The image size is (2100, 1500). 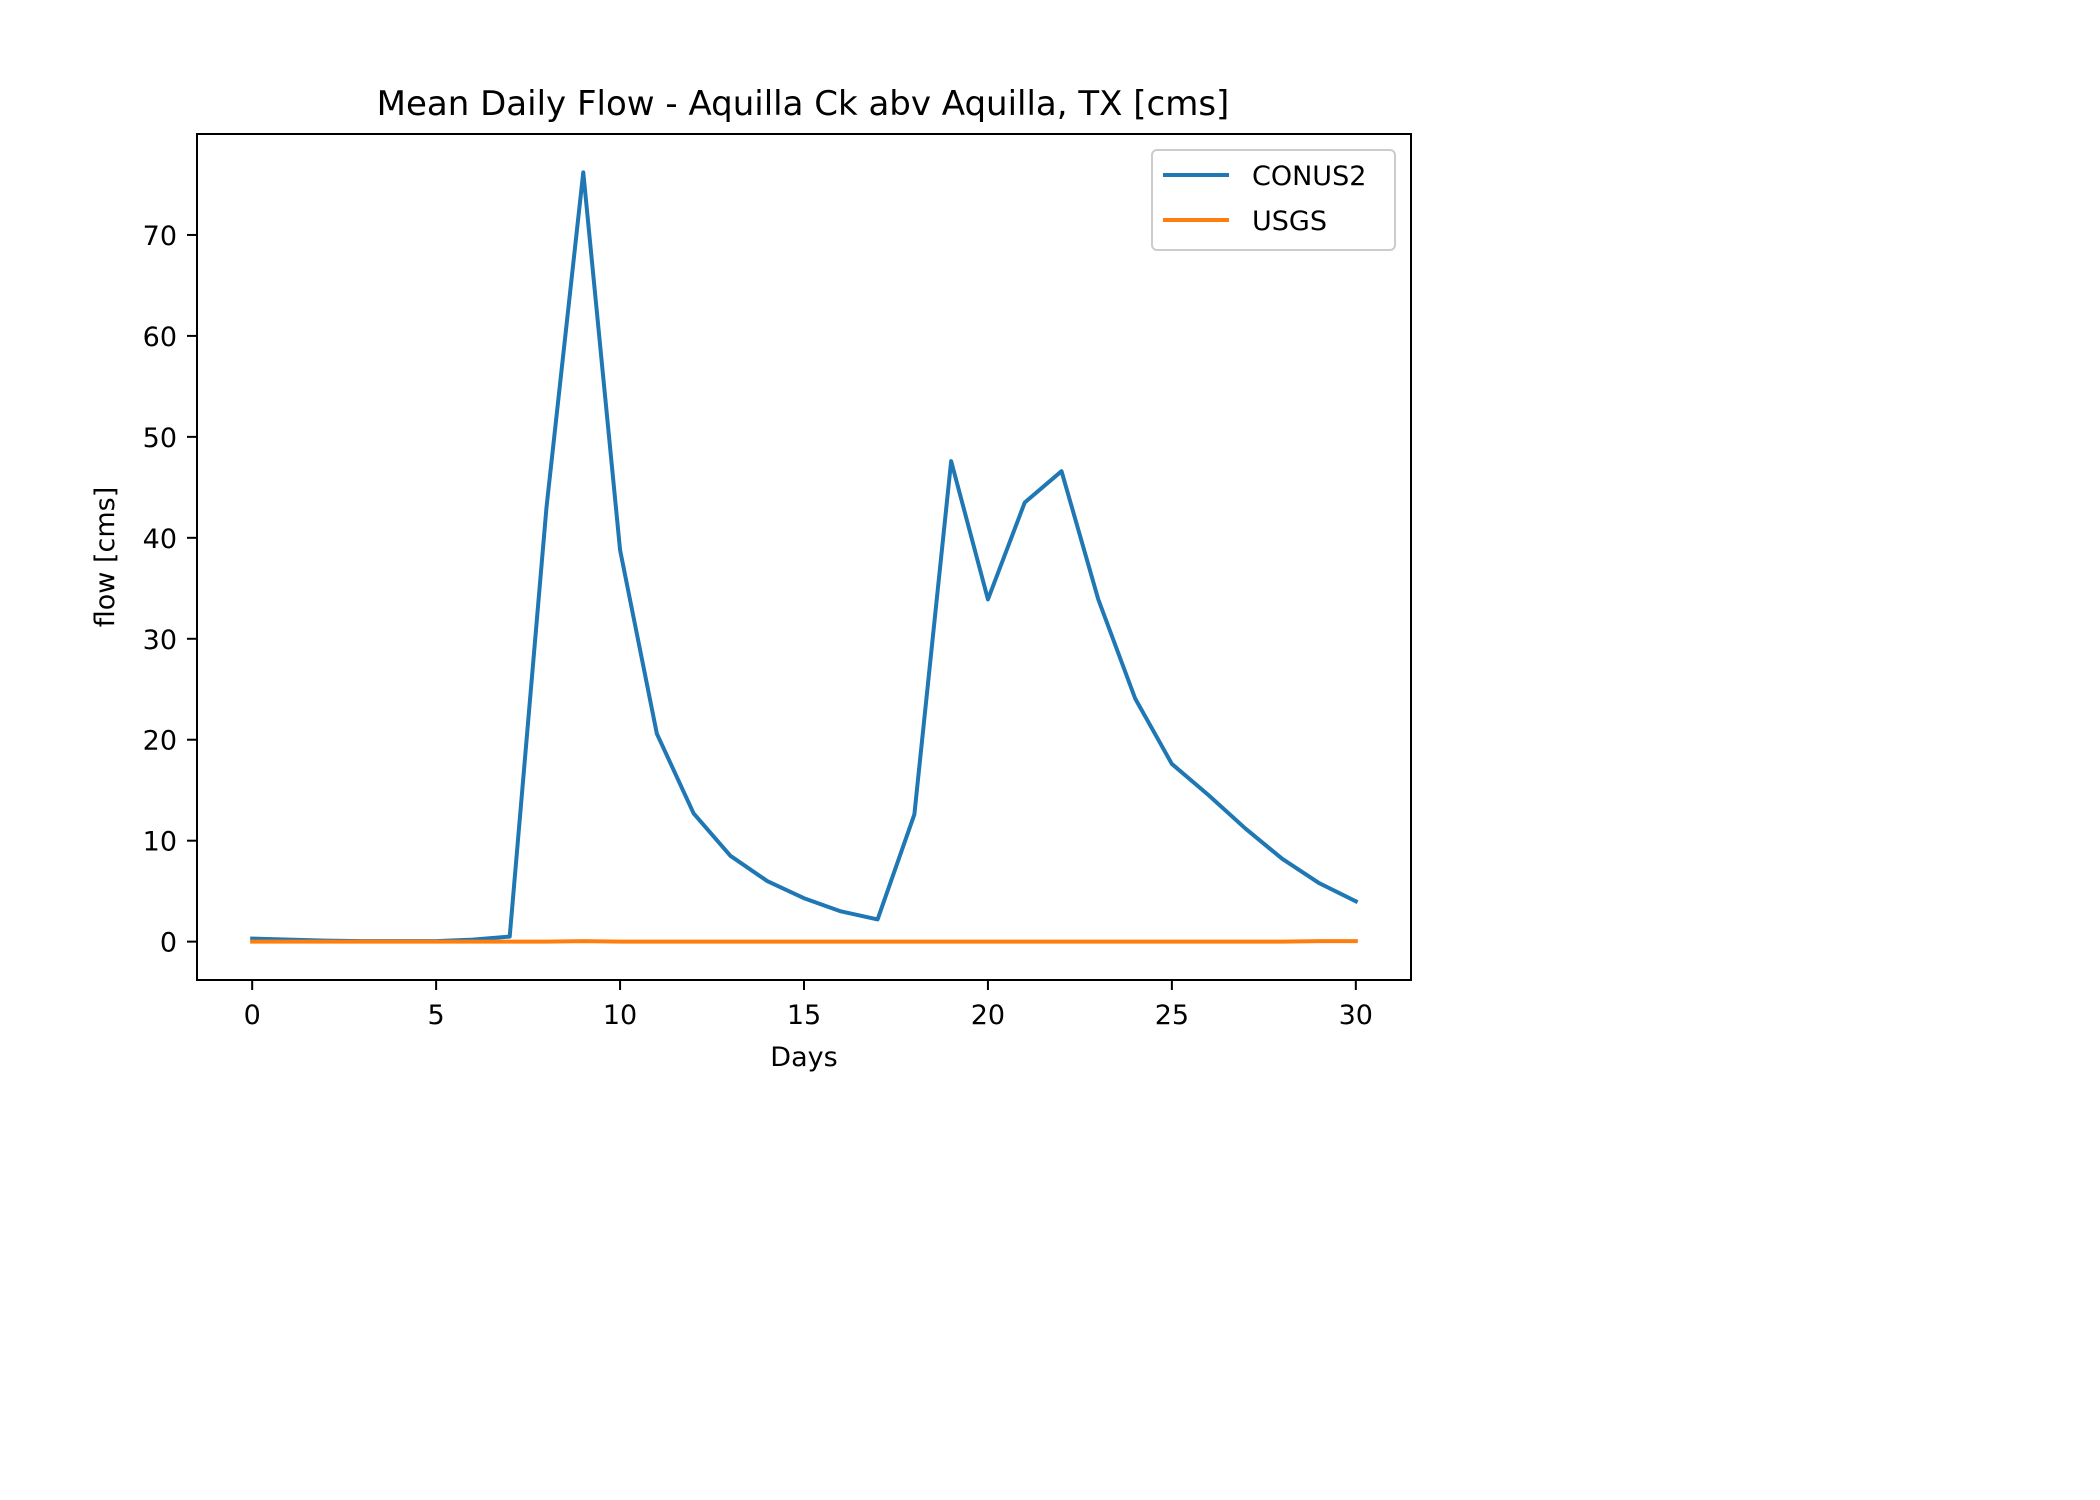 What do you see at coordinates (160, 337) in the screenshot?
I see `y-tick-label: 60` at bounding box center [160, 337].